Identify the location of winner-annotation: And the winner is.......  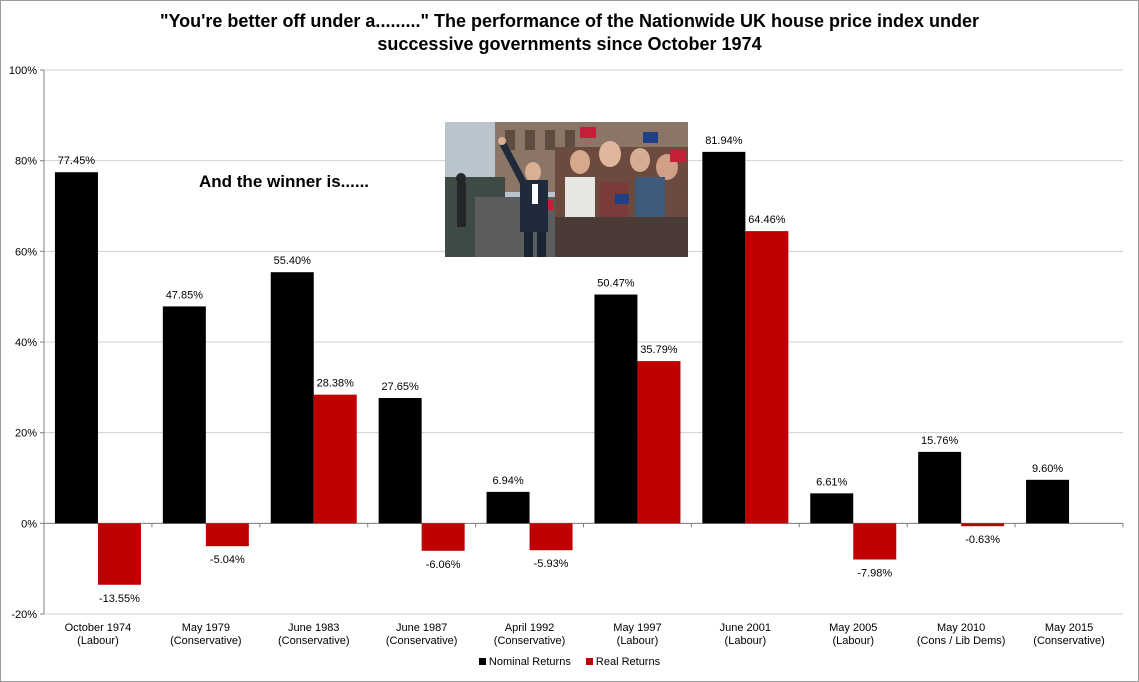
(284, 181).